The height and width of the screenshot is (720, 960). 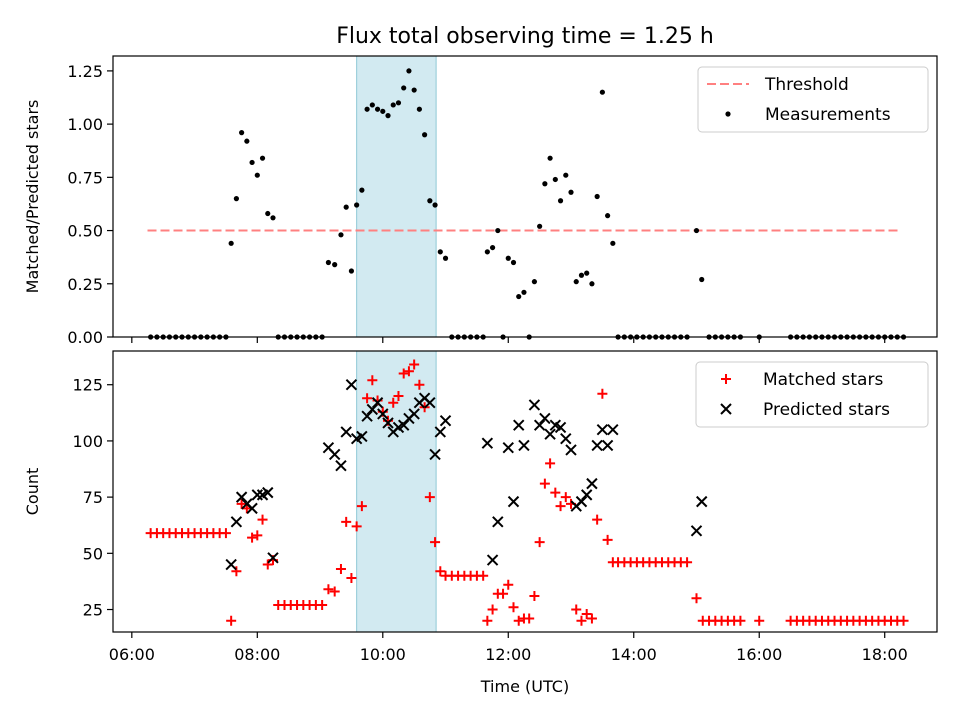 I want to click on y-tick-label: 125, so click(x=87, y=385).